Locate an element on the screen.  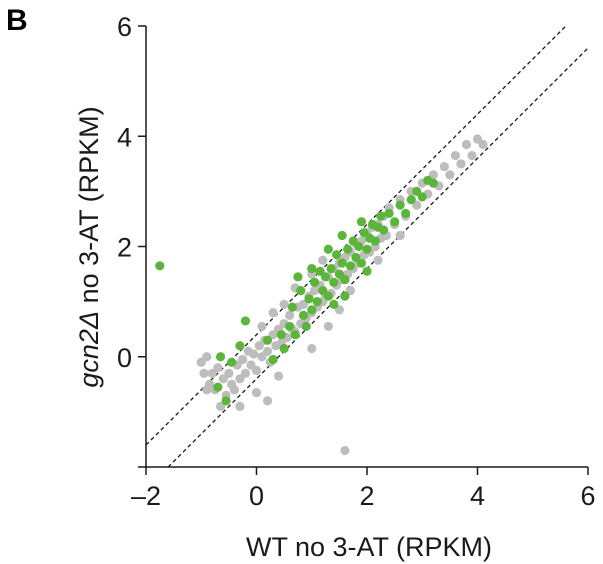
x-axis-label: WT no 3-AT (RPKM) is located at coordinates (369, 547).